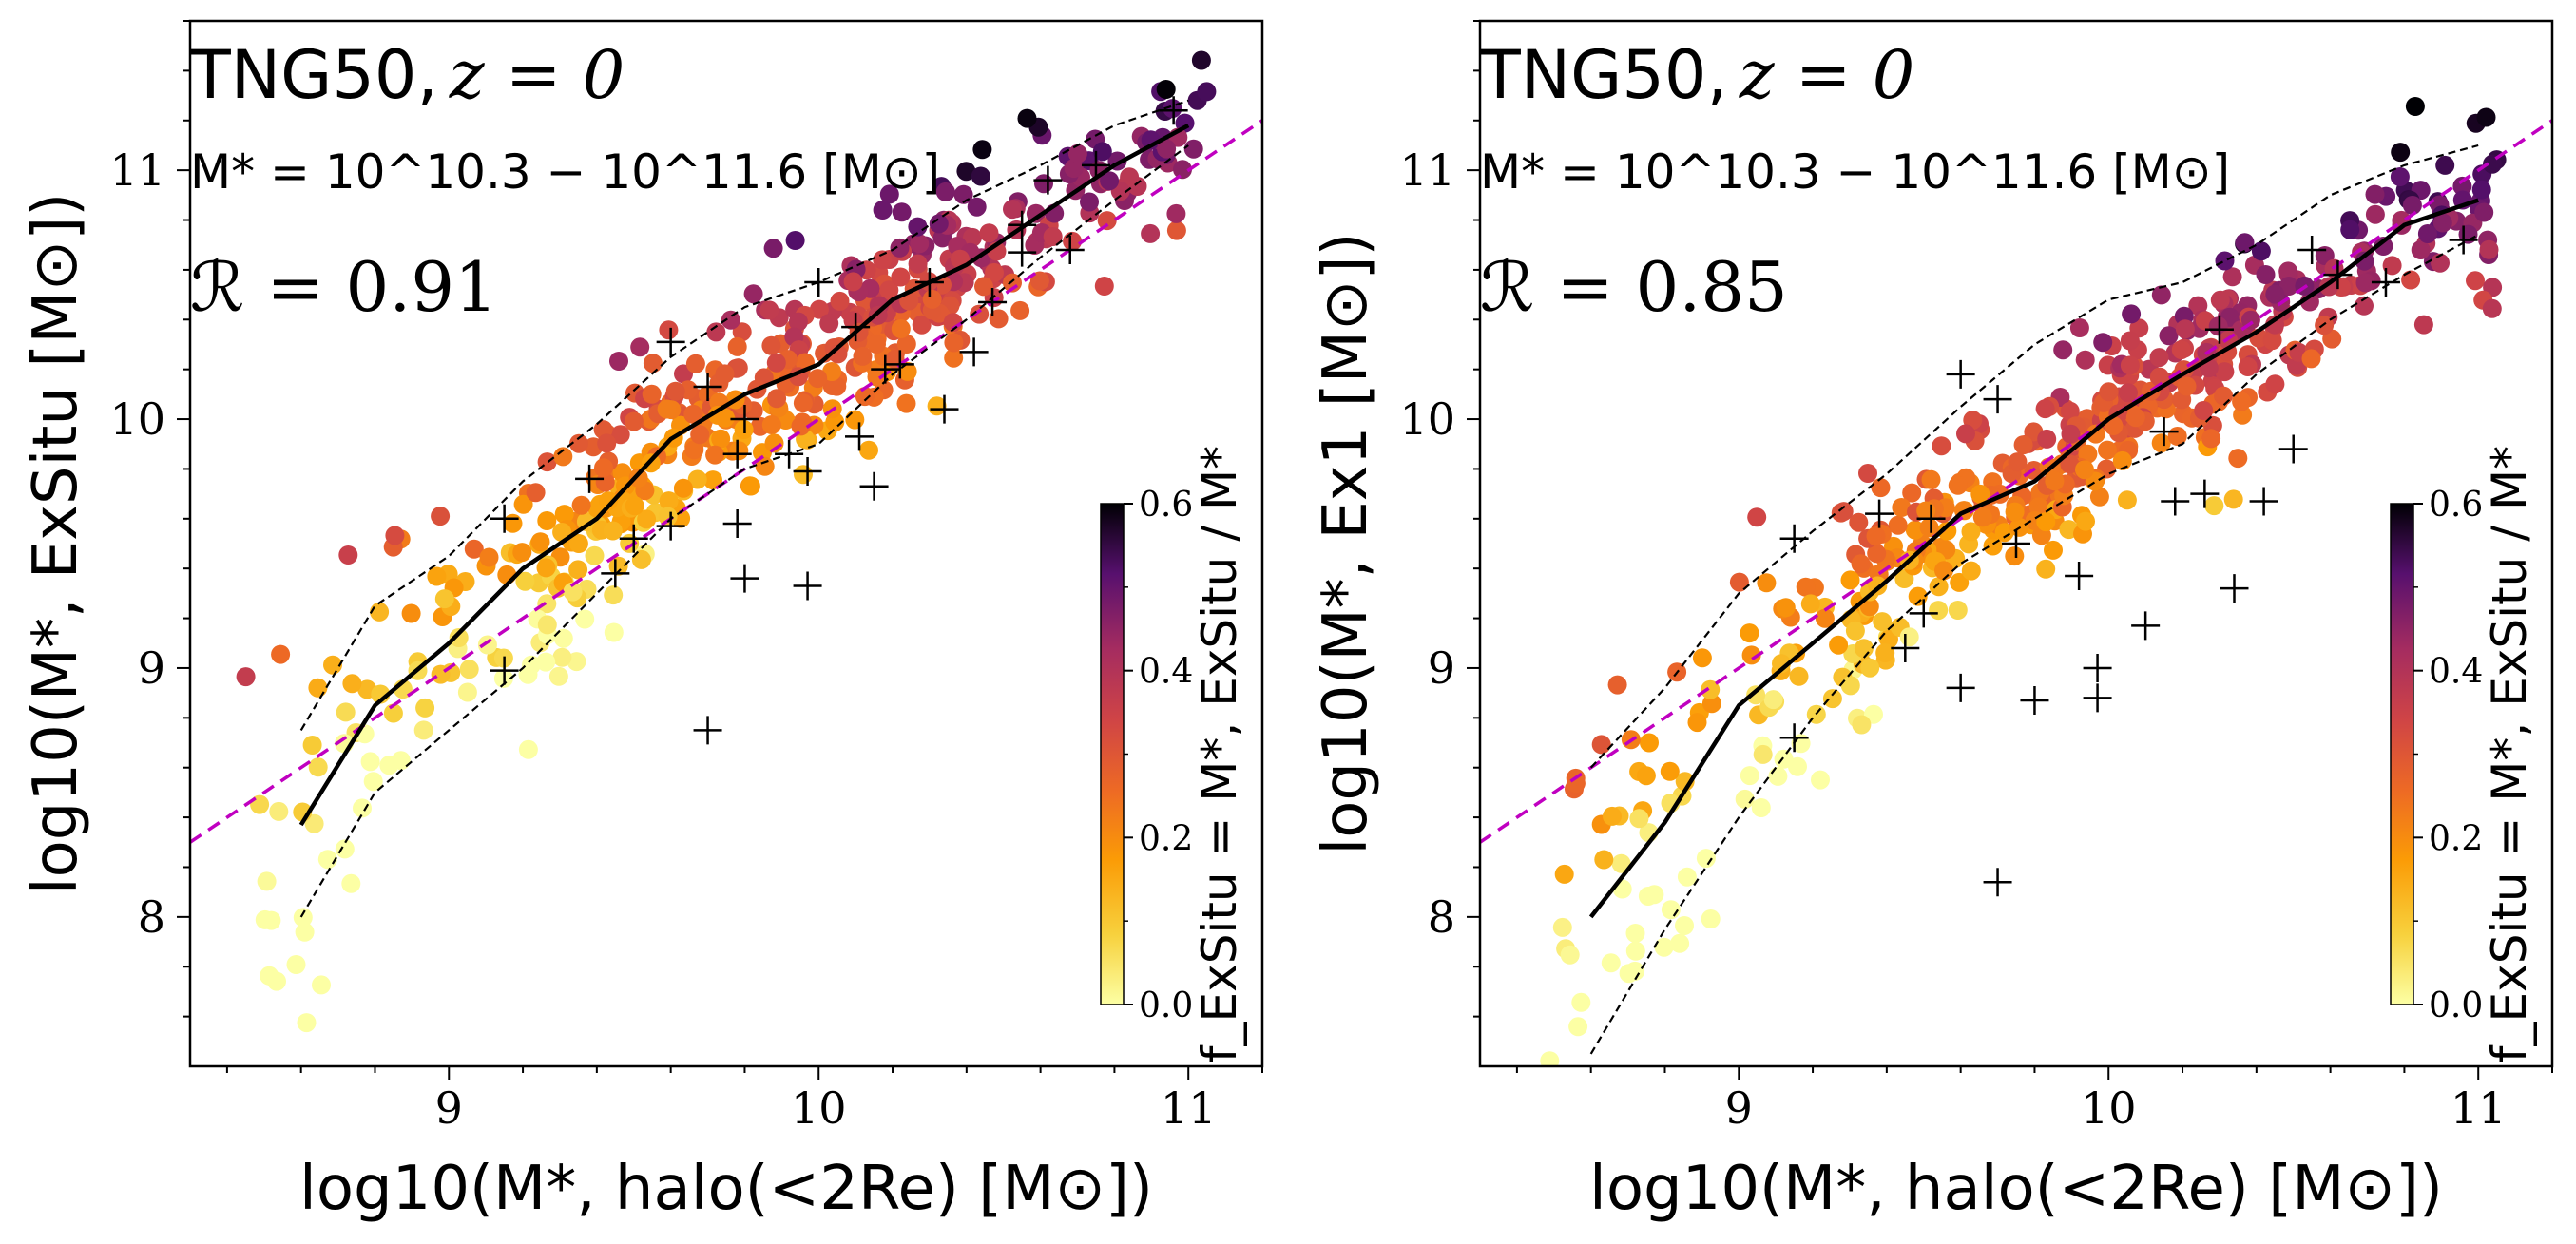 This screenshot has height=1244, width=2576. Describe the element at coordinates (2456, 505) in the screenshot. I see `colorbar-tick-label: 0.6` at that location.